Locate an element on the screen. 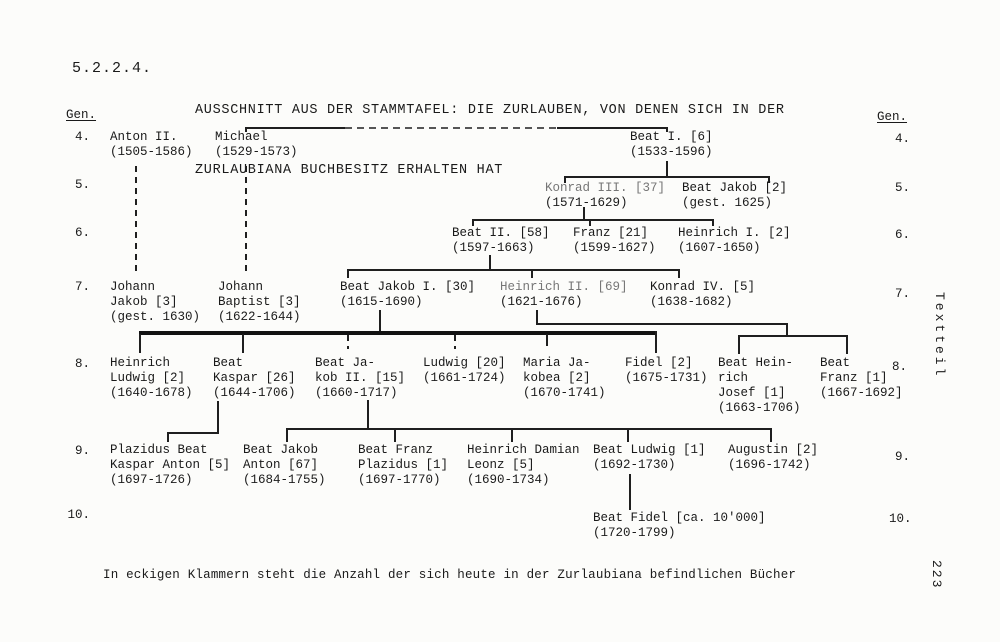 This screenshot has width=1000, height=642. person-name: Konrad III. [37] is located at coordinates (605, 188).